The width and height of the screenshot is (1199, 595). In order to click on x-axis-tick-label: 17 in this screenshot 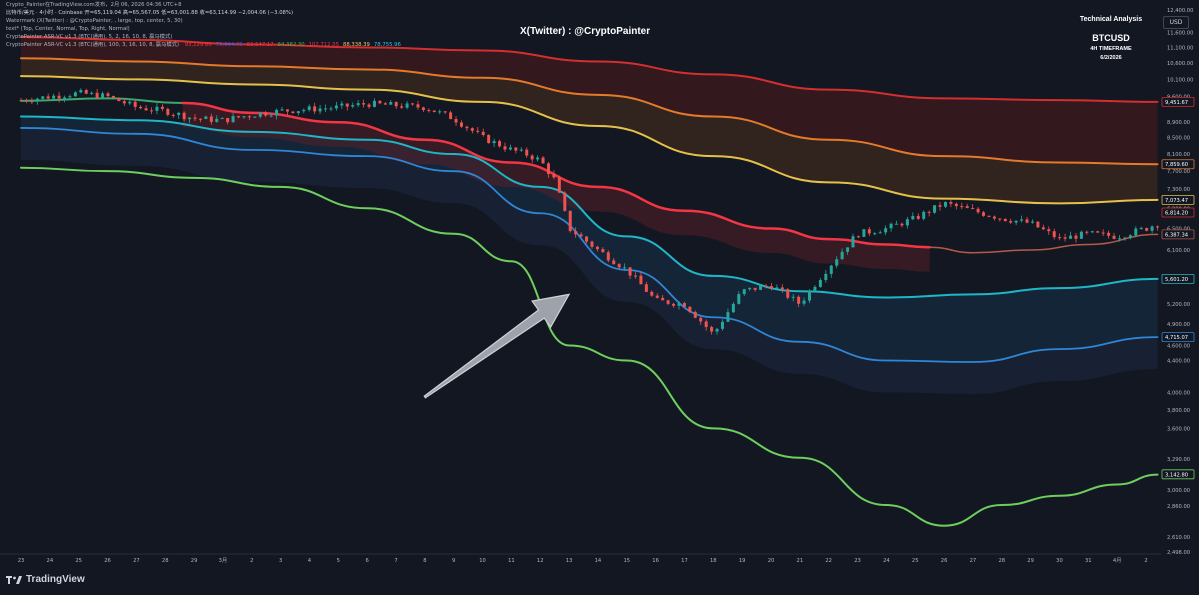, I will do `click(684, 561)`.